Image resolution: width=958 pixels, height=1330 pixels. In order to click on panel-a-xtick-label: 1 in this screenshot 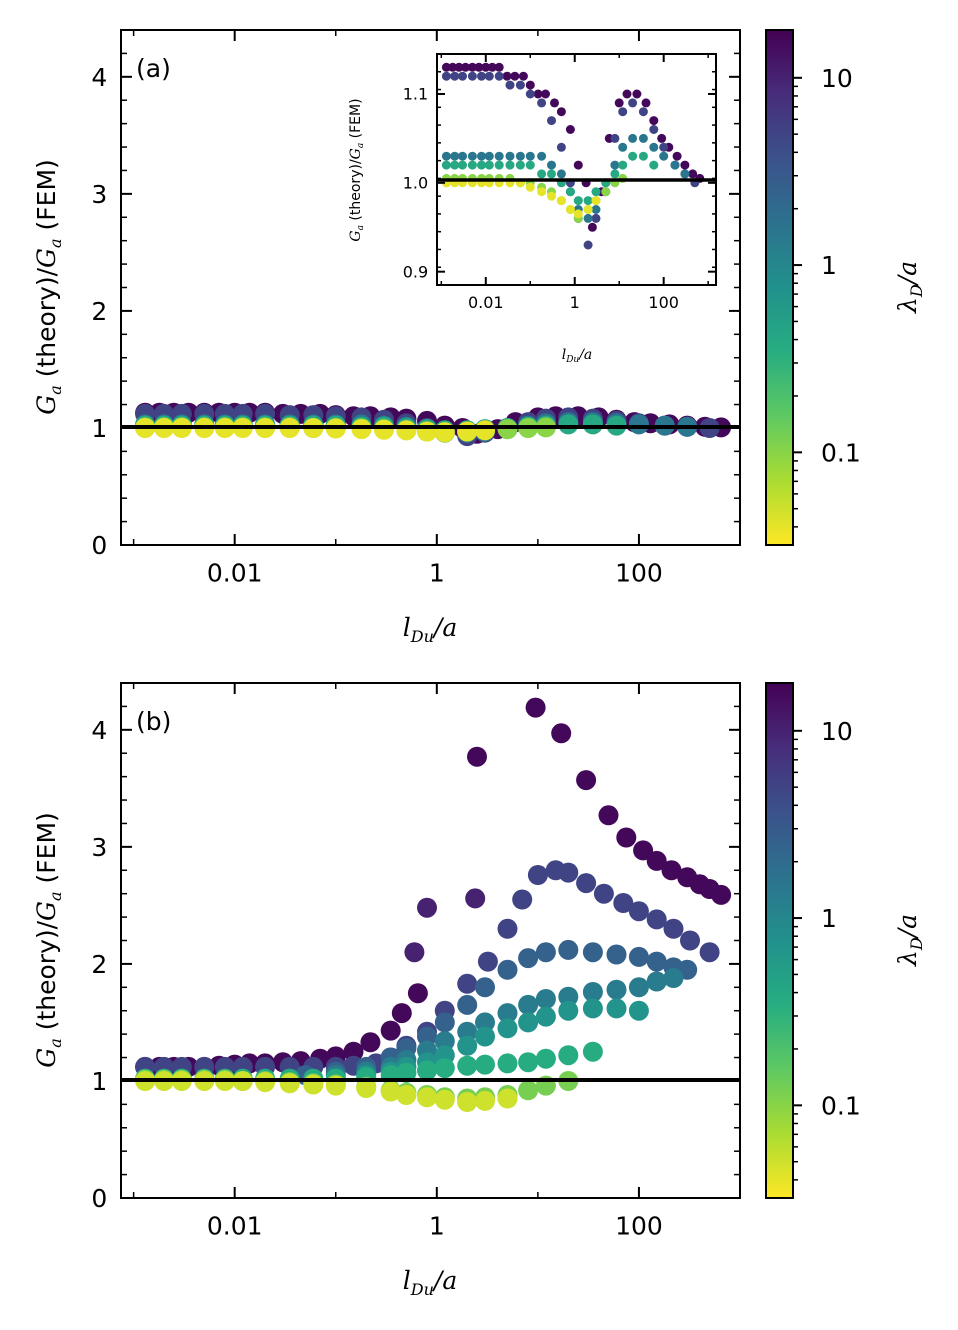, I will do `click(437, 572)`.